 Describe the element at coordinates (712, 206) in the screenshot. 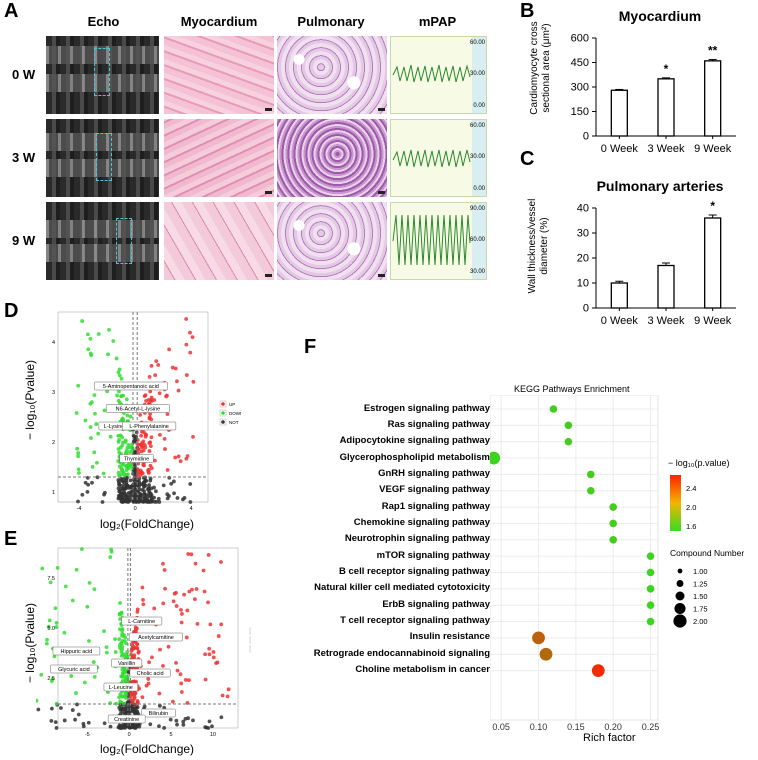

I see `chart-c-significance-2: *` at that location.